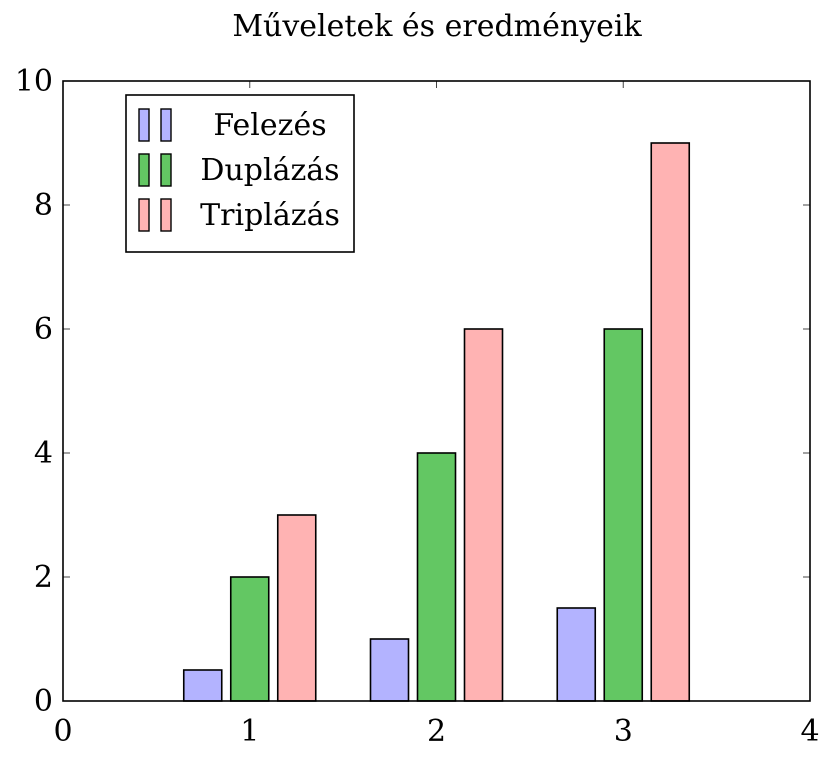 Image resolution: width=827 pixels, height=767 pixels. I want to click on y-tick-label: 6, so click(43, 329).